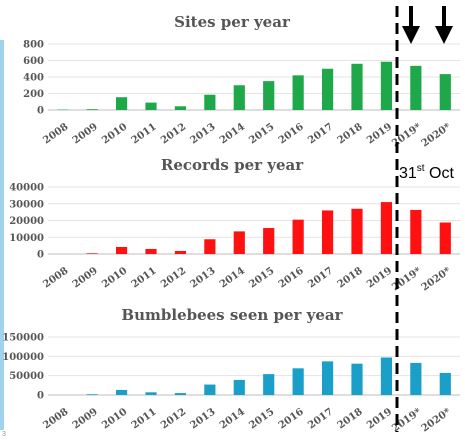  I want to click on y-tick-label: 10000, so click(26, 238).